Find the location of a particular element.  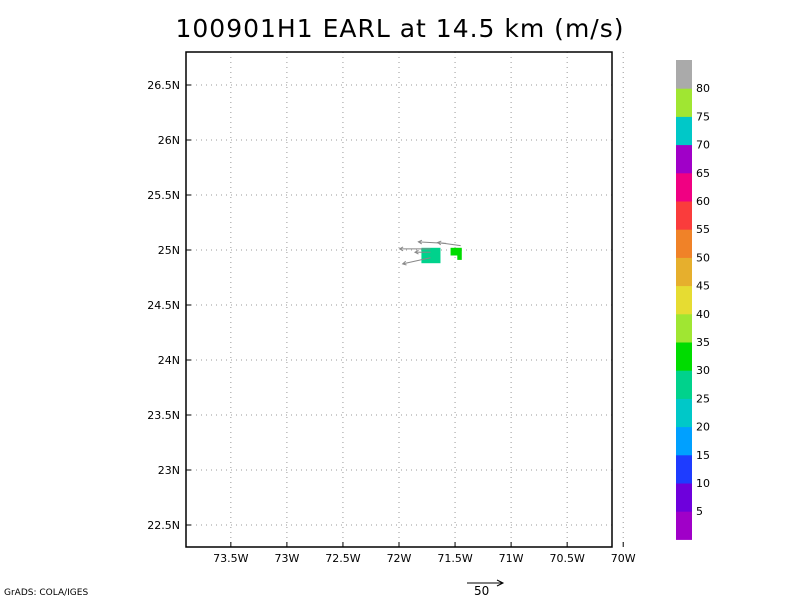

lon-tick-label: 72.5W is located at coordinates (342, 558).